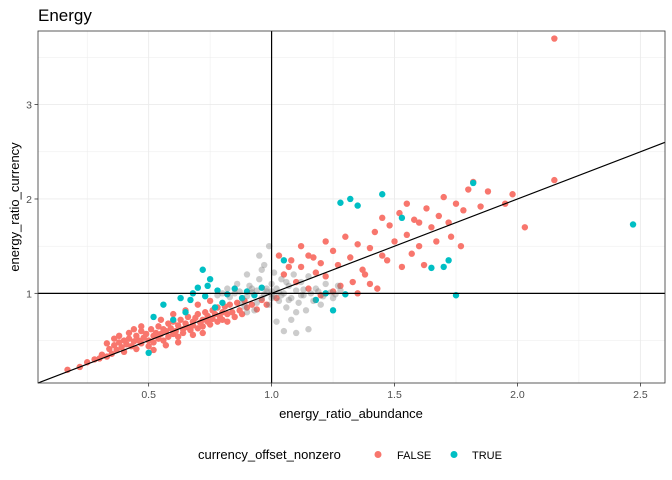 The width and height of the screenshot is (672, 480). Describe the element at coordinates (29, 106) in the screenshot. I see `y-tick-label: 3` at that location.